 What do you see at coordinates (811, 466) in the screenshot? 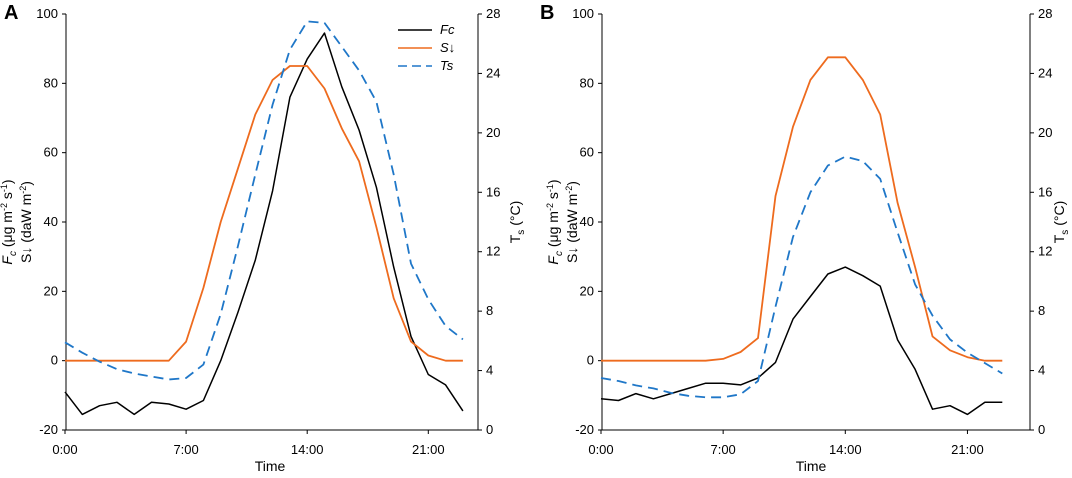
I see `x-label-b: Time` at bounding box center [811, 466].